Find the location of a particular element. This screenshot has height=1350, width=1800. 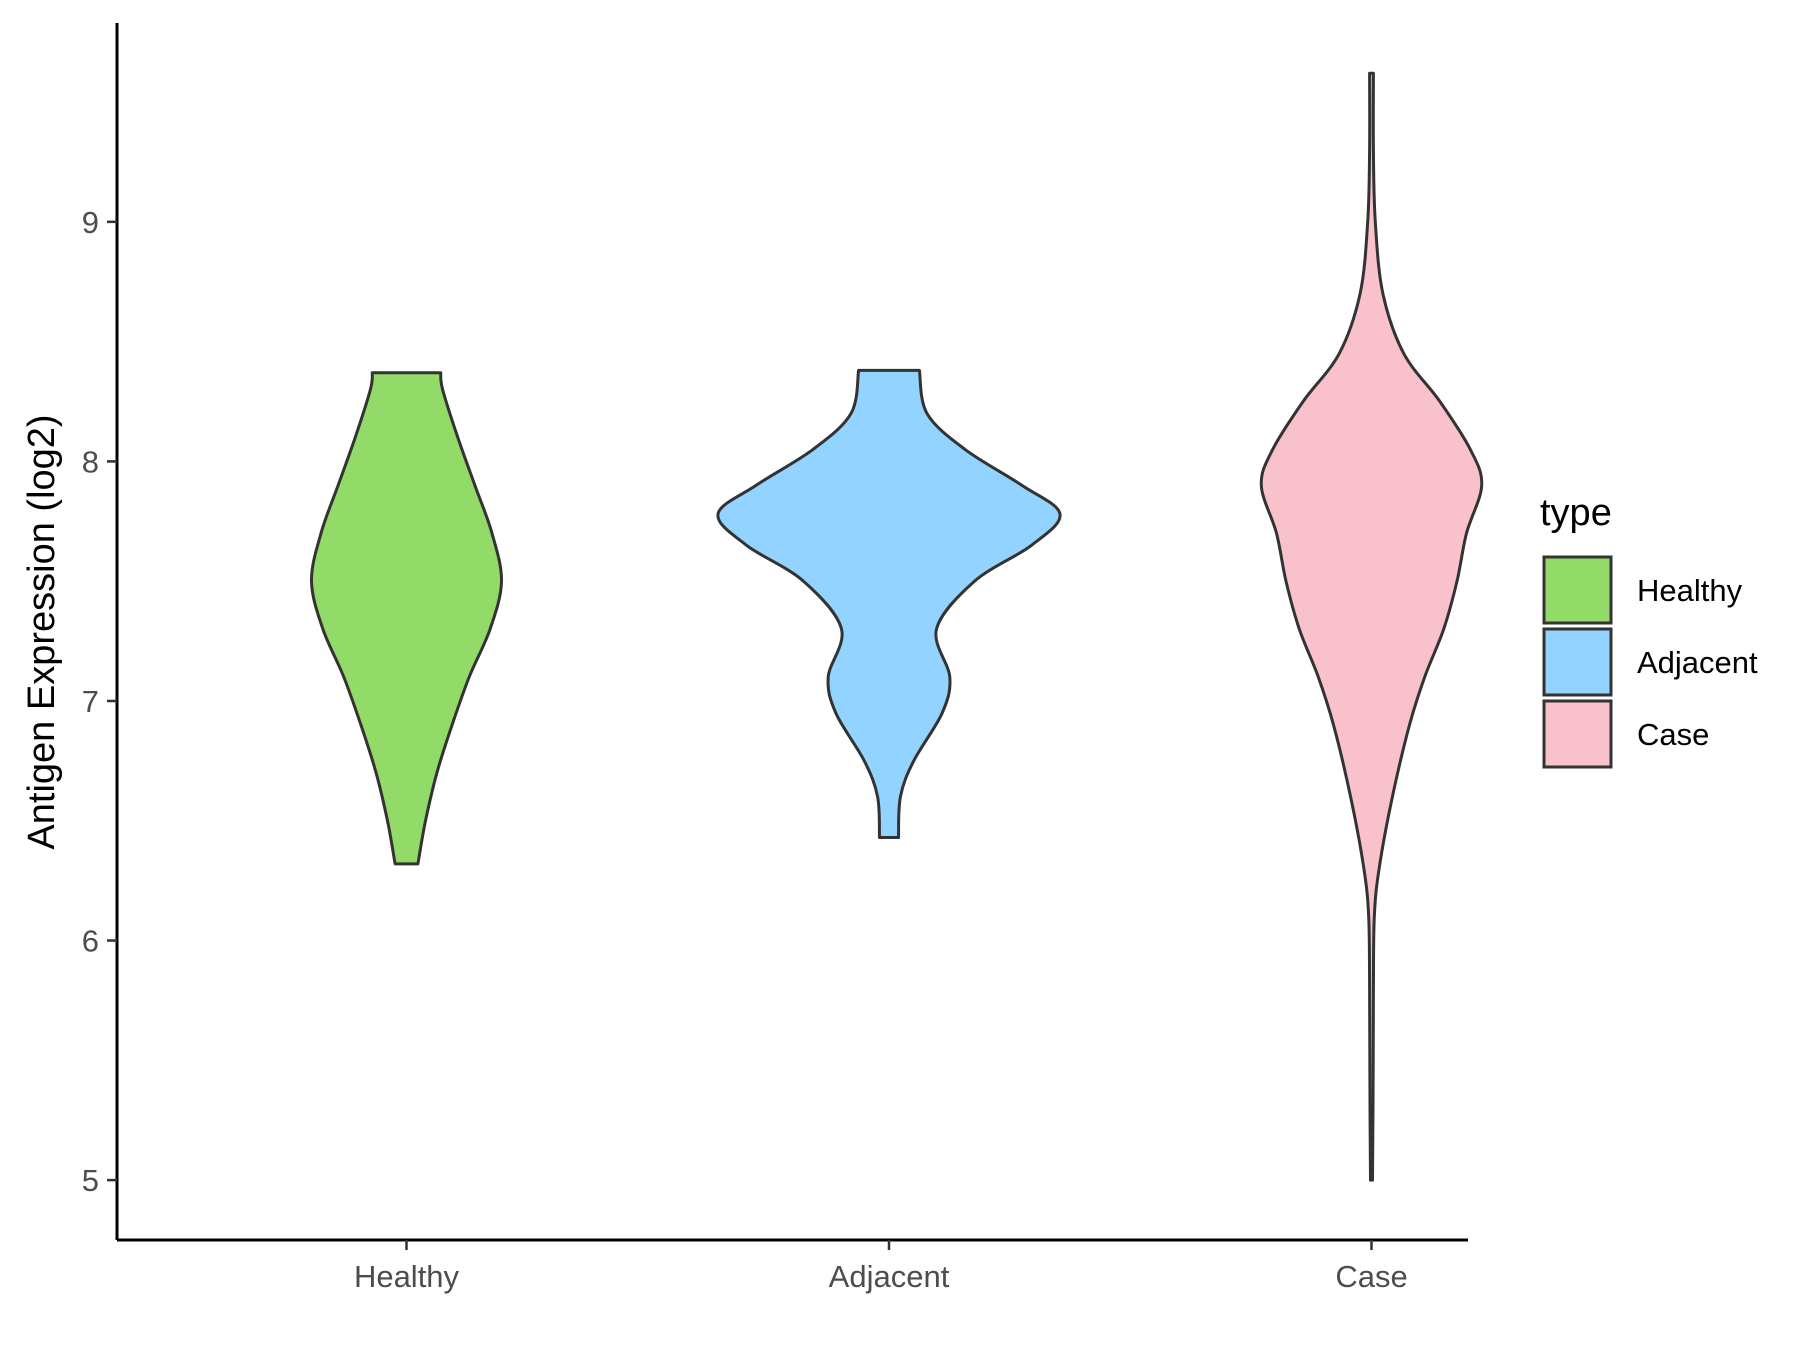

legend-key-healthy is located at coordinates (1577, 590).